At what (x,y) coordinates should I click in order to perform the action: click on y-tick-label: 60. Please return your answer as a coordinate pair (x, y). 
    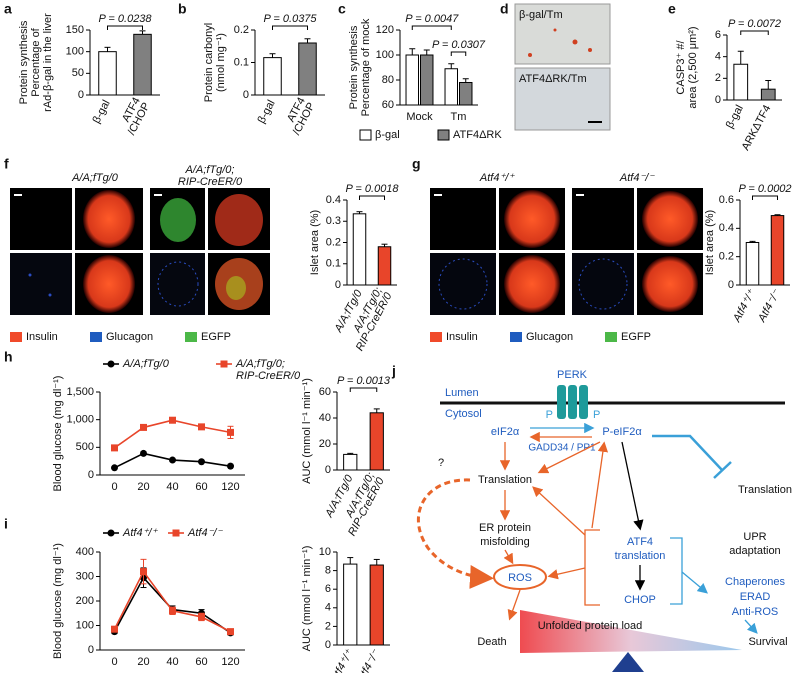
    Looking at the image, I should click on (325, 392).